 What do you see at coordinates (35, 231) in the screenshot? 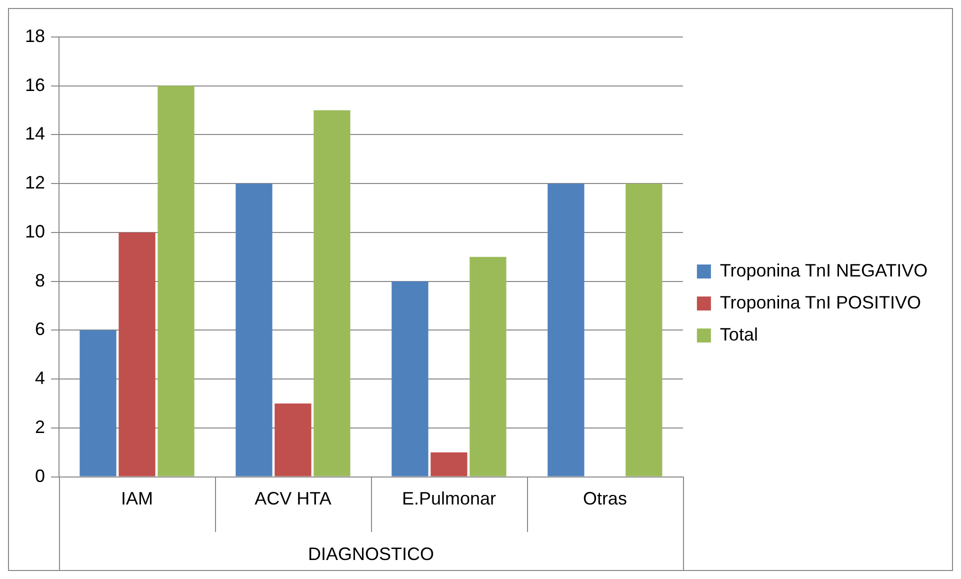
I see `y-tick-label: 10` at bounding box center [35, 231].